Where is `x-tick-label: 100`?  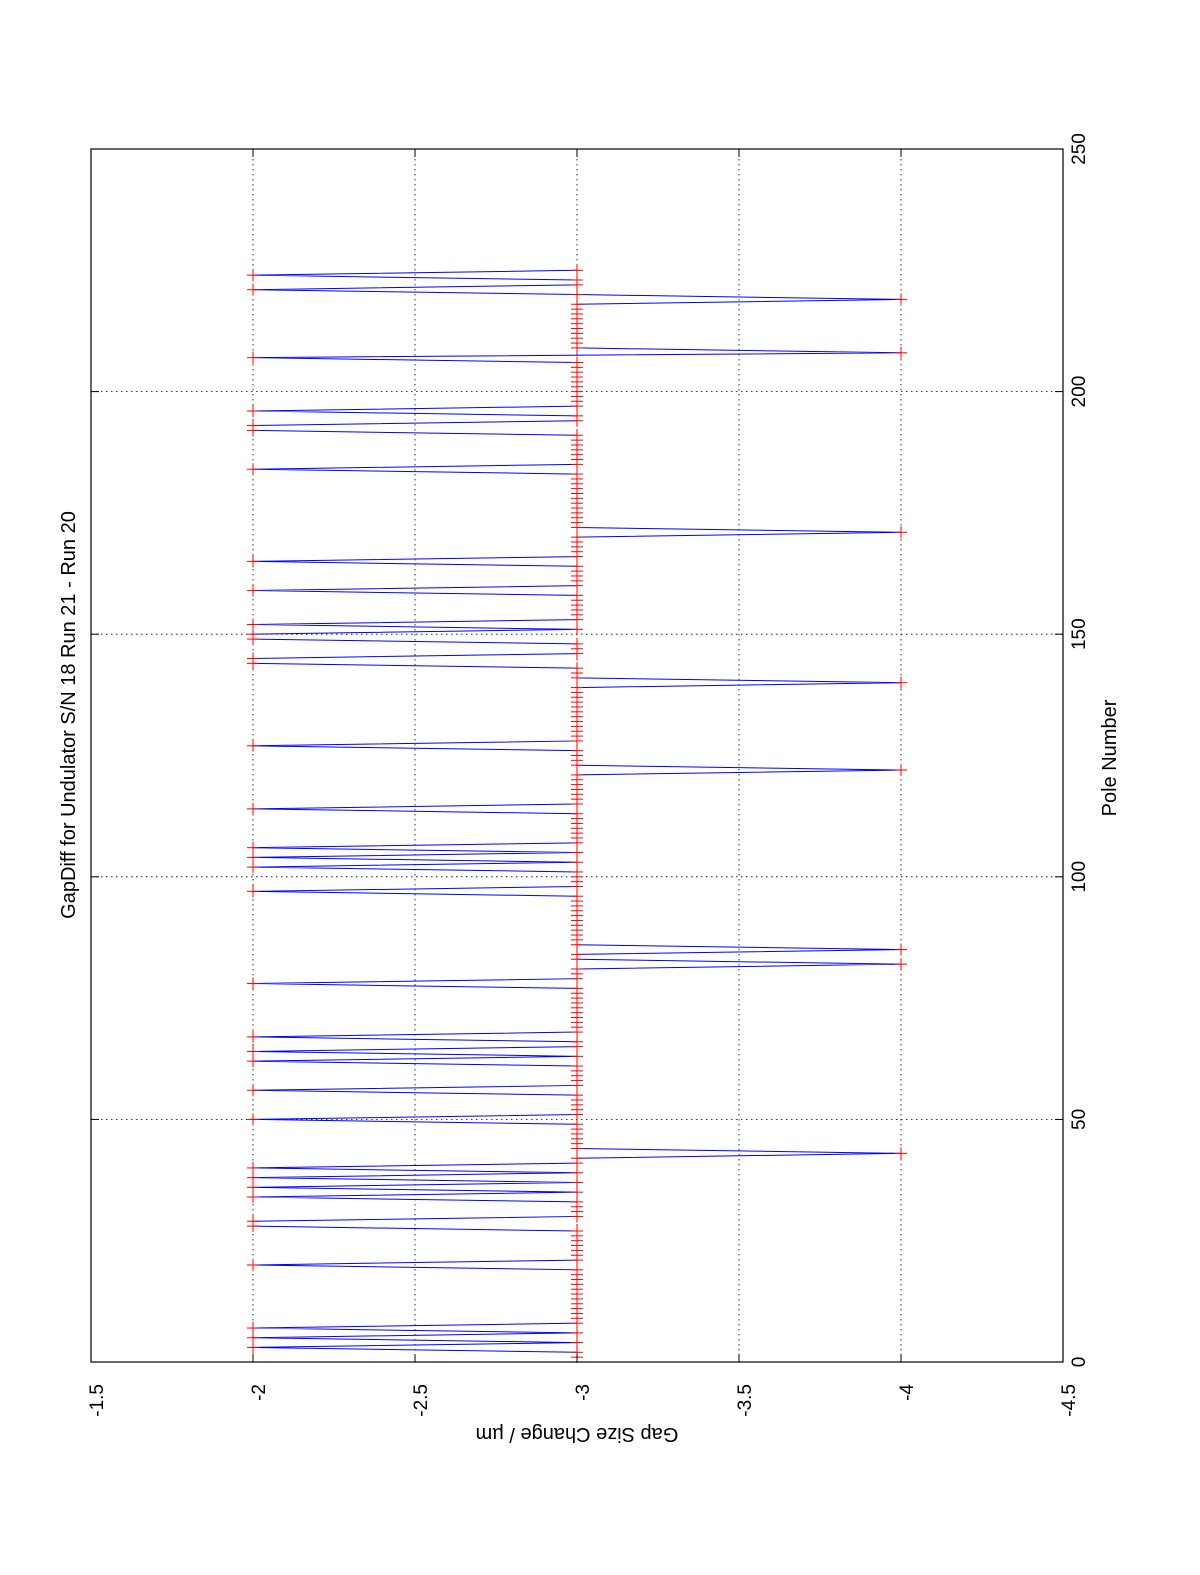
x-tick-label: 100 is located at coordinates (1079, 877).